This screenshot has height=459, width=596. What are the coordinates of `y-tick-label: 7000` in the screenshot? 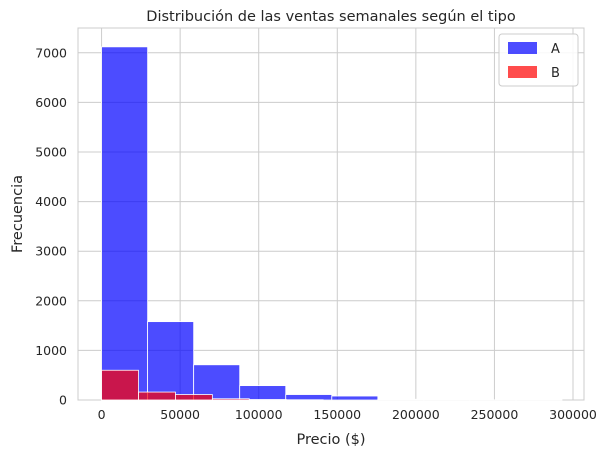 It's located at (51, 52).